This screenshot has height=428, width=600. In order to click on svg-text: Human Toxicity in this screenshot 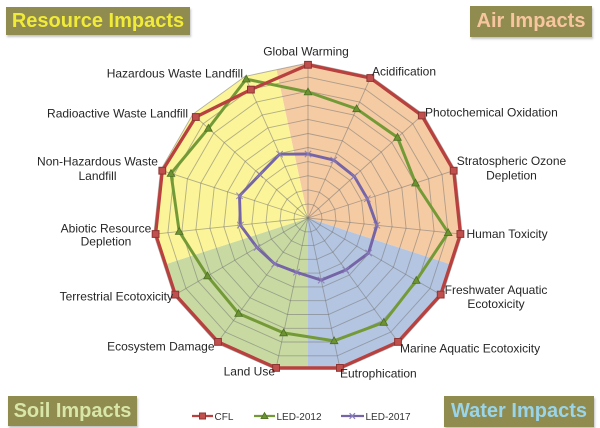, I will do `click(507, 234)`.